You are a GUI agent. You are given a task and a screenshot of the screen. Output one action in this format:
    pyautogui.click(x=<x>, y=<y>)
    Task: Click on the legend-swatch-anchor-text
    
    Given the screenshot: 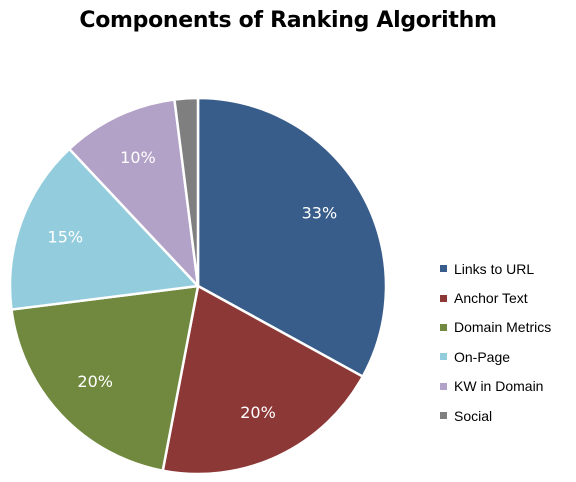 What is the action you would take?
    pyautogui.click(x=443, y=298)
    